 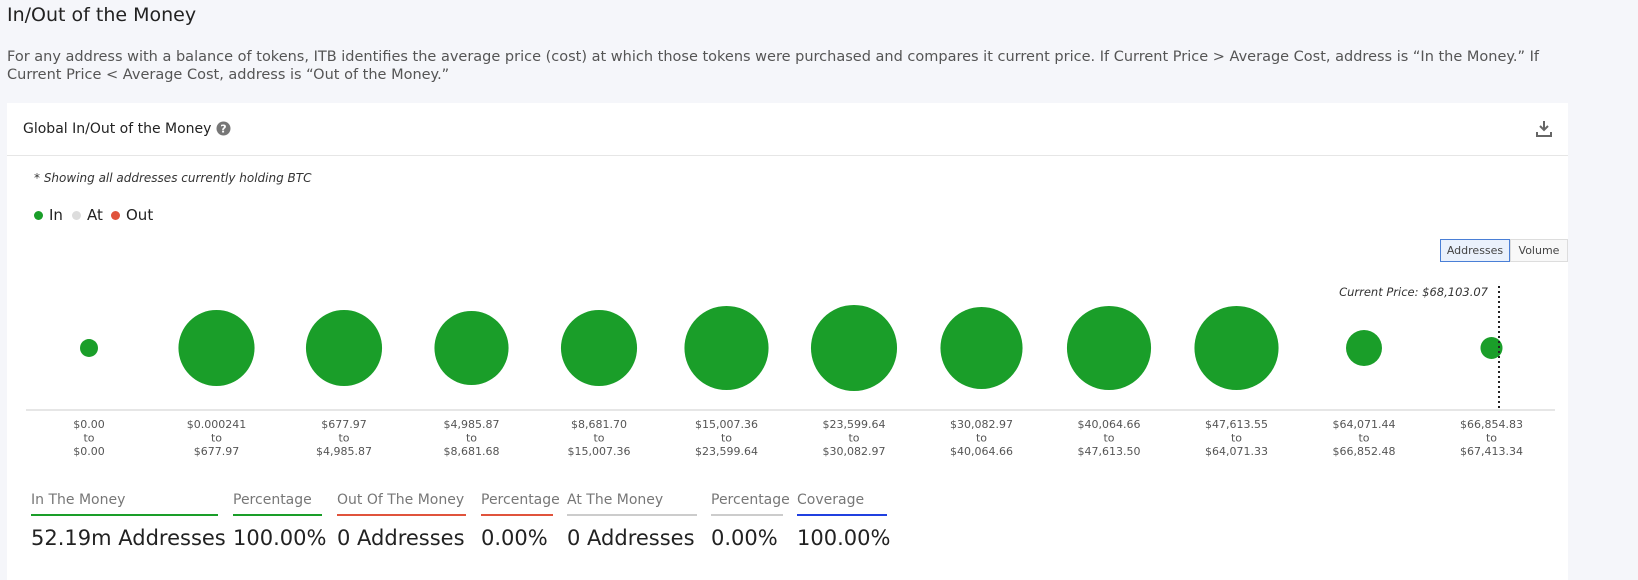 What do you see at coordinates (1544, 129) in the screenshot?
I see `download-icon` at bounding box center [1544, 129].